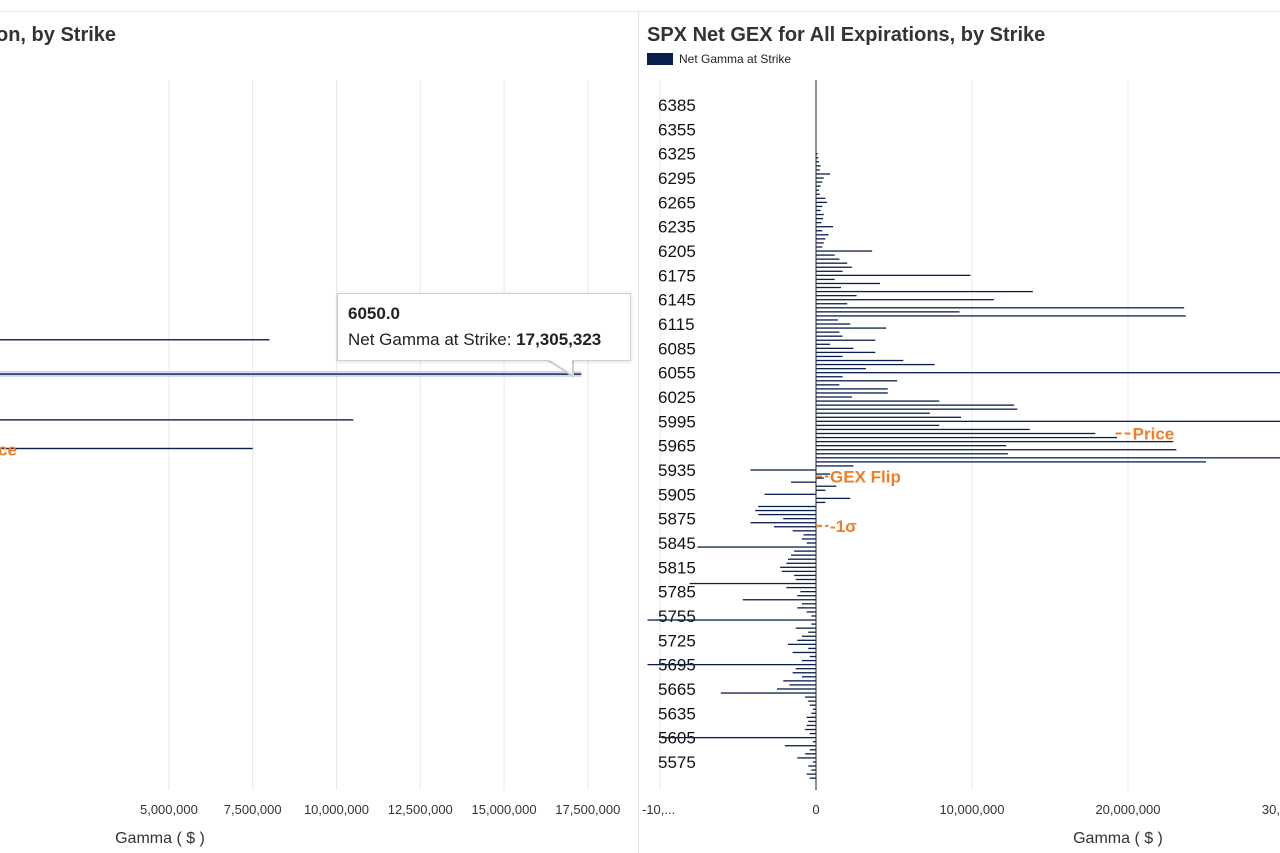 The height and width of the screenshot is (853, 1280). Describe the element at coordinates (677, 202) in the screenshot. I see `y-tick-label: 6265` at that location.